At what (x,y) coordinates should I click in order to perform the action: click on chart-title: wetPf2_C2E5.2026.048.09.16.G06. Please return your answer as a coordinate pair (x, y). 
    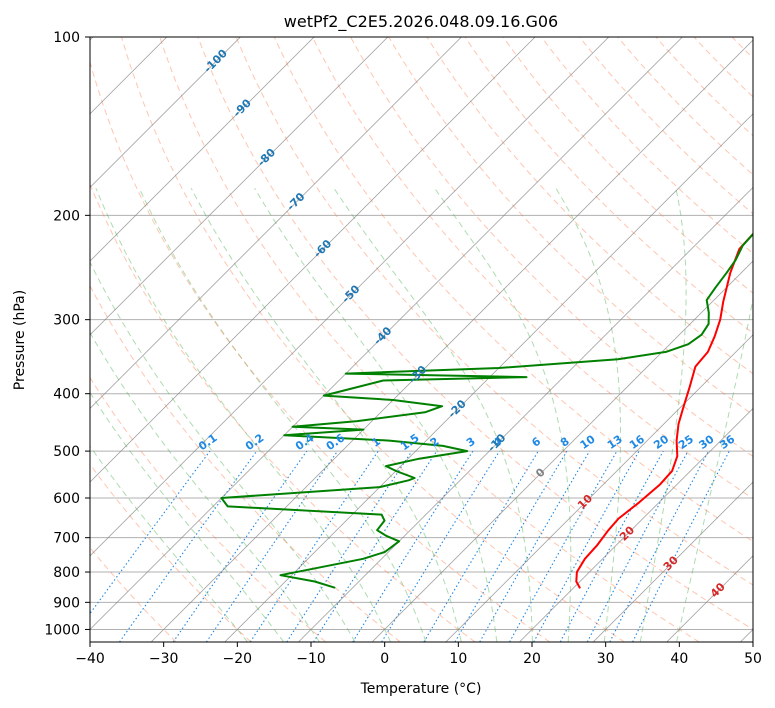
    Looking at the image, I should click on (421, 22).